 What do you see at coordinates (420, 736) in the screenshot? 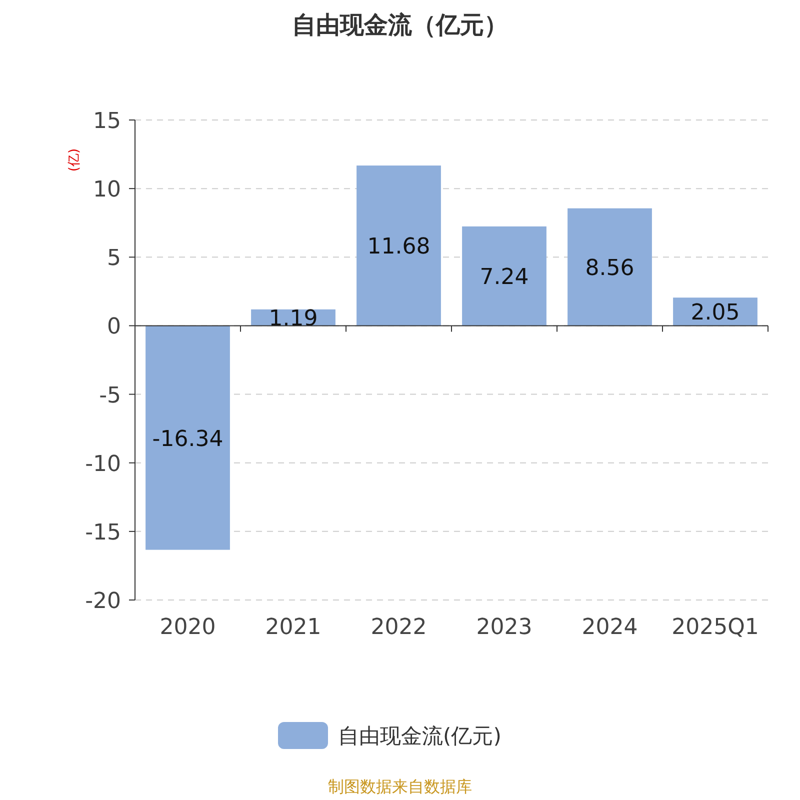
I see `legend-label: 自由现金流(亿元)` at bounding box center [420, 736].